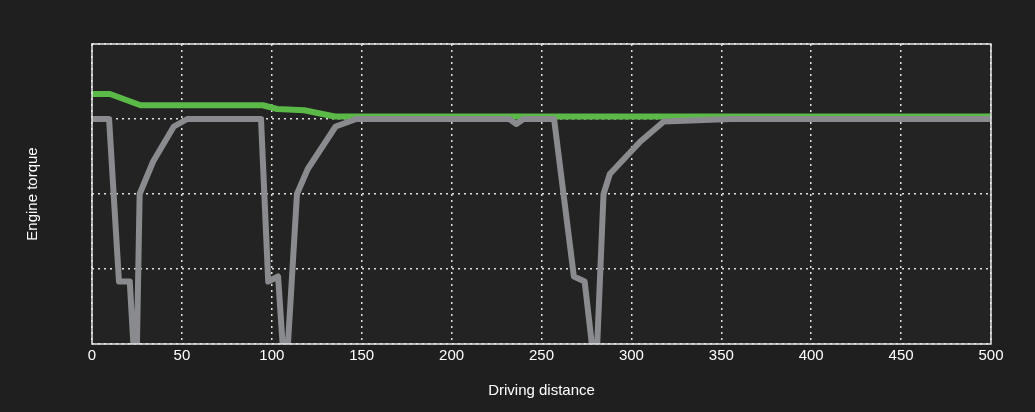 This screenshot has width=1035, height=412. Describe the element at coordinates (541, 390) in the screenshot. I see `x-axis-title: Driving distance` at that location.